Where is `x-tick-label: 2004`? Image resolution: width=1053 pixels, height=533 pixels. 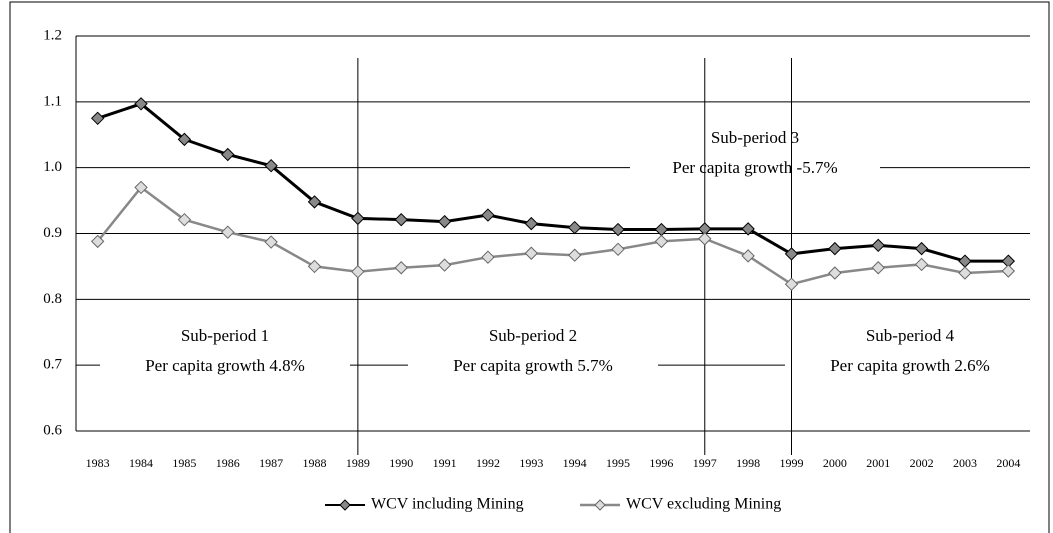 x-tick-label: 2004 is located at coordinates (1008, 463).